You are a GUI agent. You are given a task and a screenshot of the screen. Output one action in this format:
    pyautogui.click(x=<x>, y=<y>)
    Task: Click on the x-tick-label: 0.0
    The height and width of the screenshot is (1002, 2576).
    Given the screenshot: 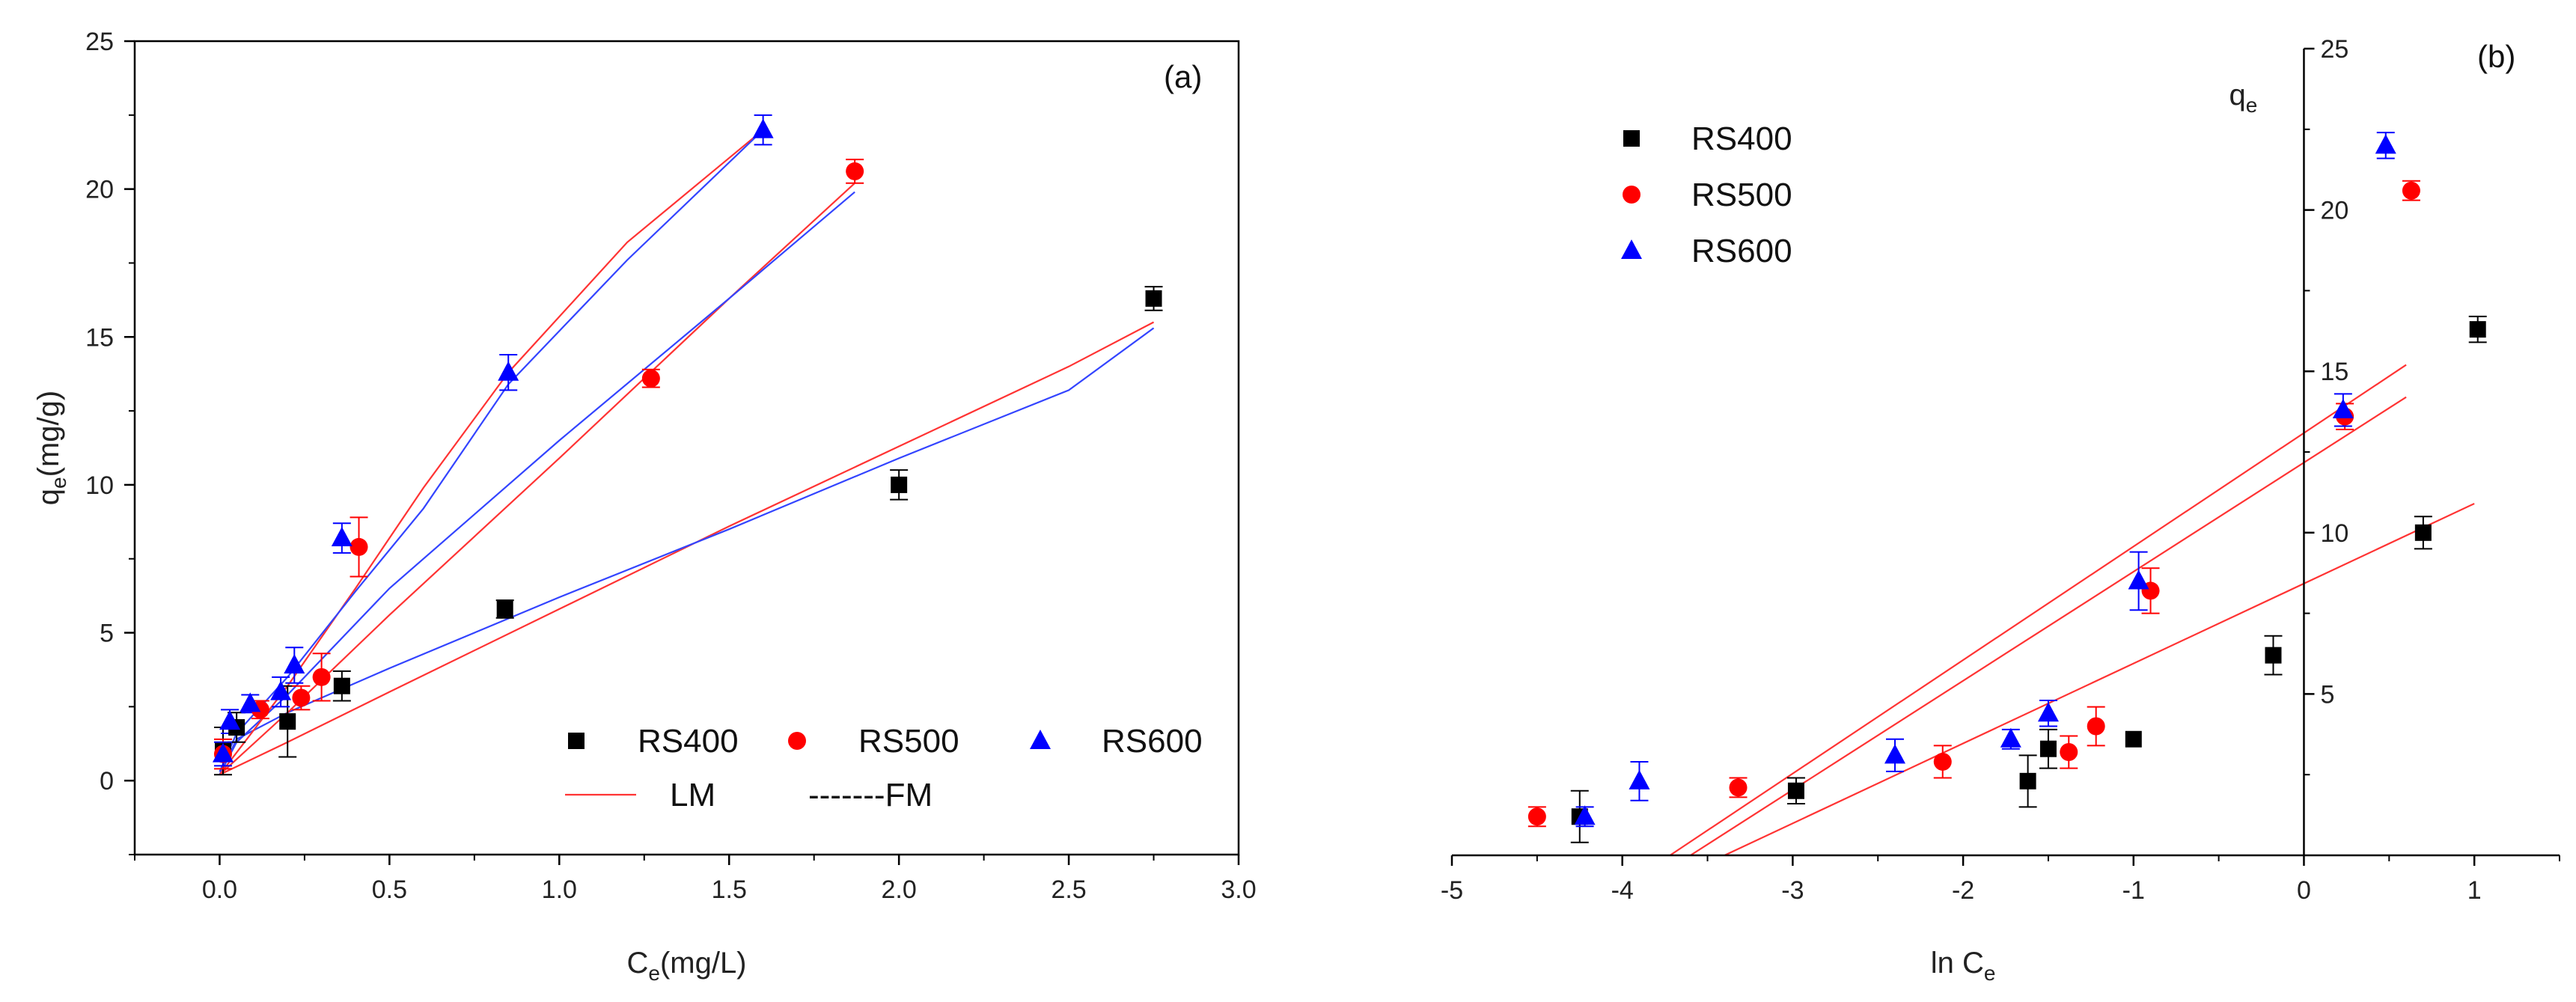 What is the action you would take?
    pyautogui.click(x=219, y=890)
    